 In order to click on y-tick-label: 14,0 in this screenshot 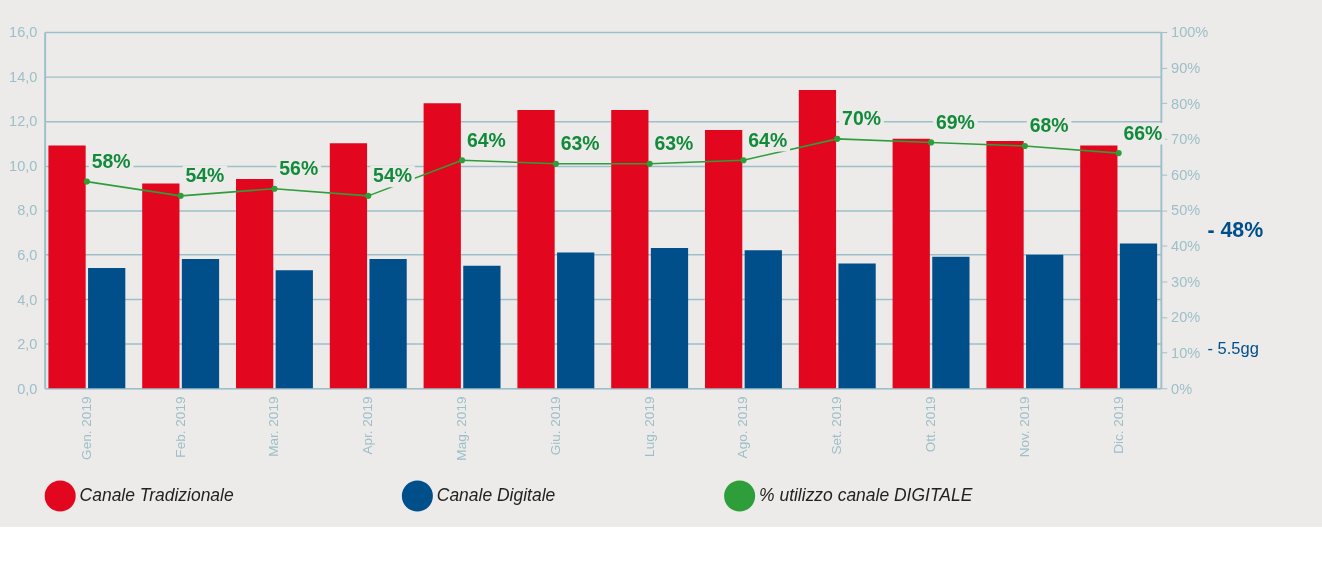, I will do `click(23, 76)`.